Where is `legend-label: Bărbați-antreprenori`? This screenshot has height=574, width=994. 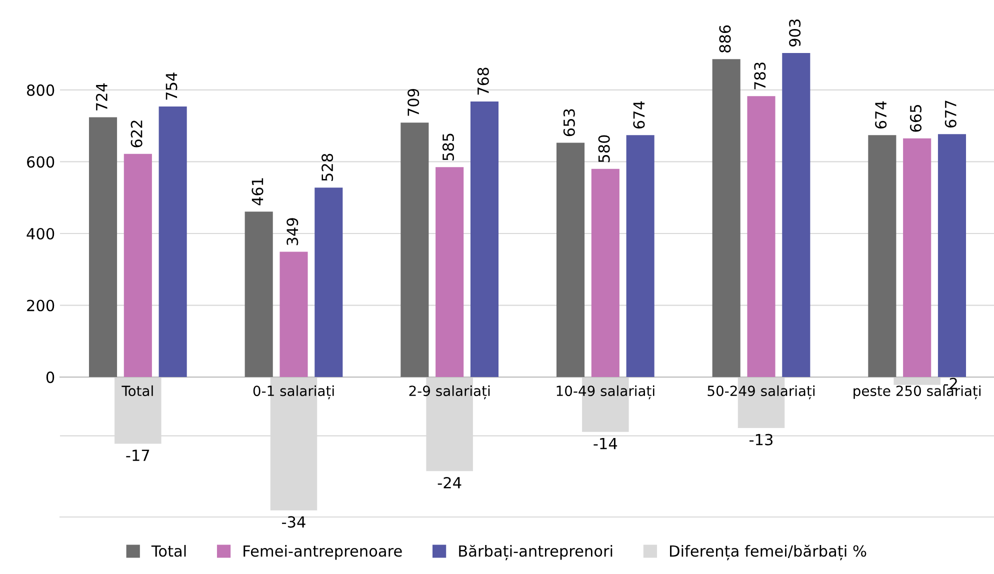 legend-label: Bărbați-antreprenori is located at coordinates (535, 552).